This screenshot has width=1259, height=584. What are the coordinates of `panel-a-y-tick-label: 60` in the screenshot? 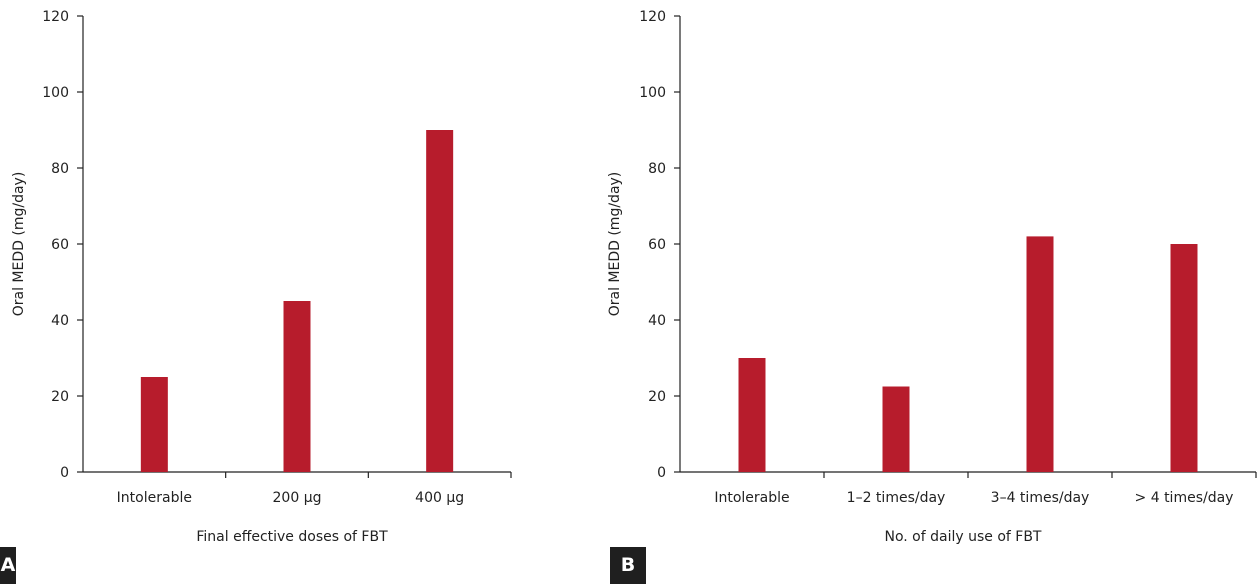 It's located at (60, 245).